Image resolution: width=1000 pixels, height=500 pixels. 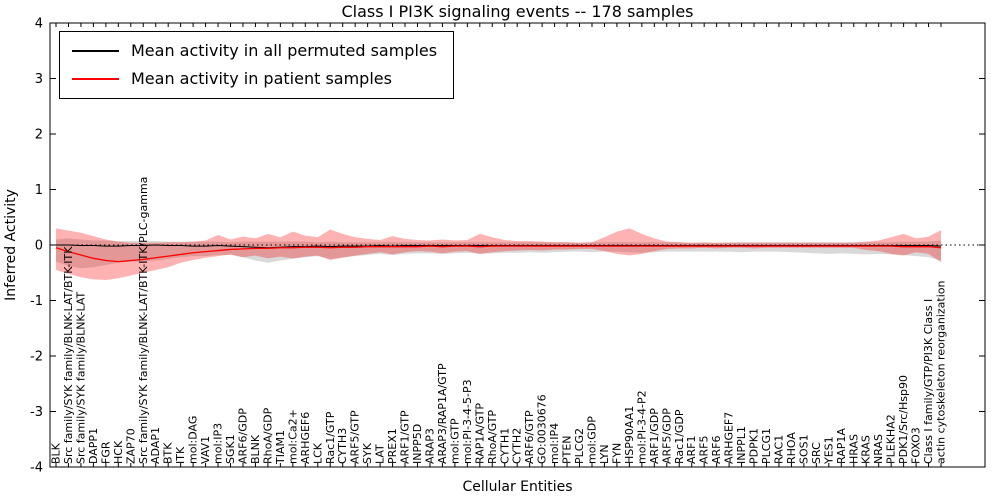 I want to click on x-tick-label: HRAS, so click(x=853, y=449).